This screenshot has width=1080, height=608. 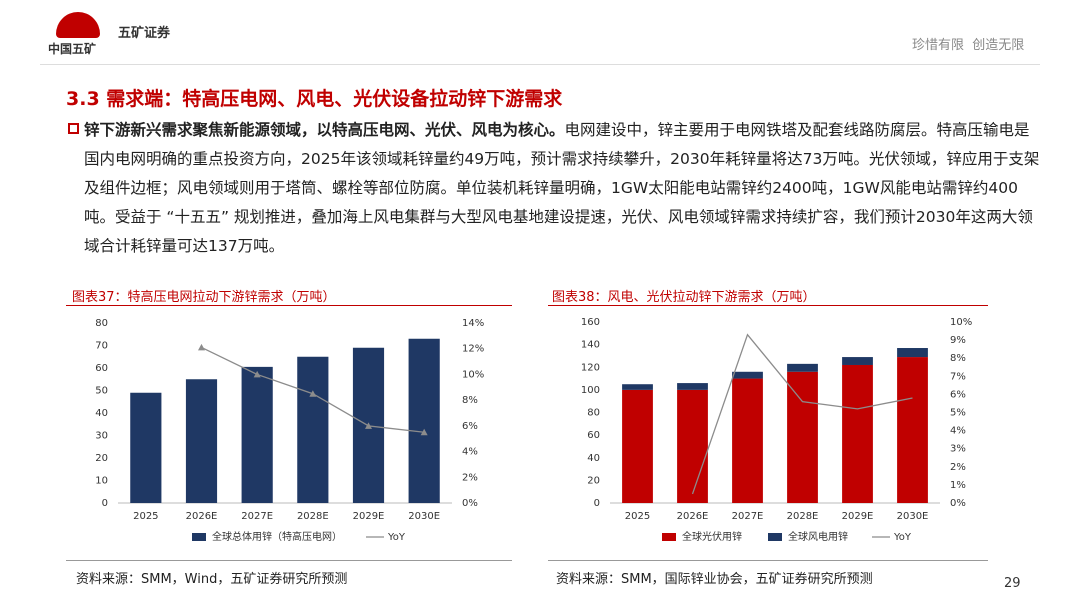 What do you see at coordinates (958, 340) in the screenshot?
I see `y2-tick-label: 9%` at bounding box center [958, 340].